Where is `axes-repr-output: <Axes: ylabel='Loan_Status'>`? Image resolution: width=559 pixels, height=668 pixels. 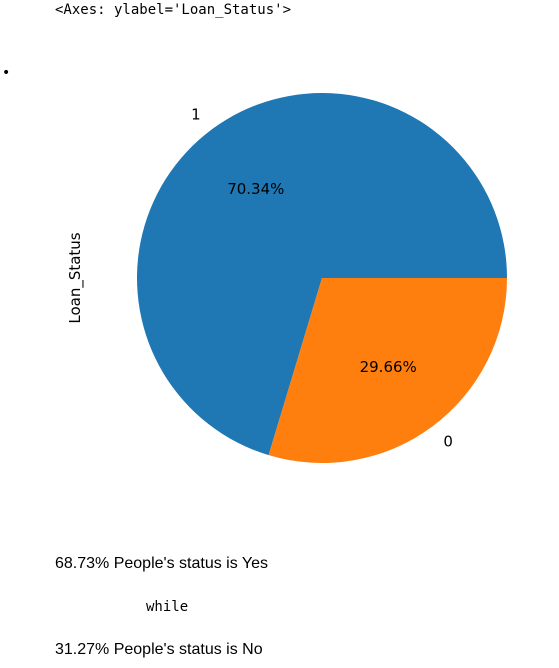
axes-repr-output: <Axes: ylabel='Loan_Status'> is located at coordinates (173, 10).